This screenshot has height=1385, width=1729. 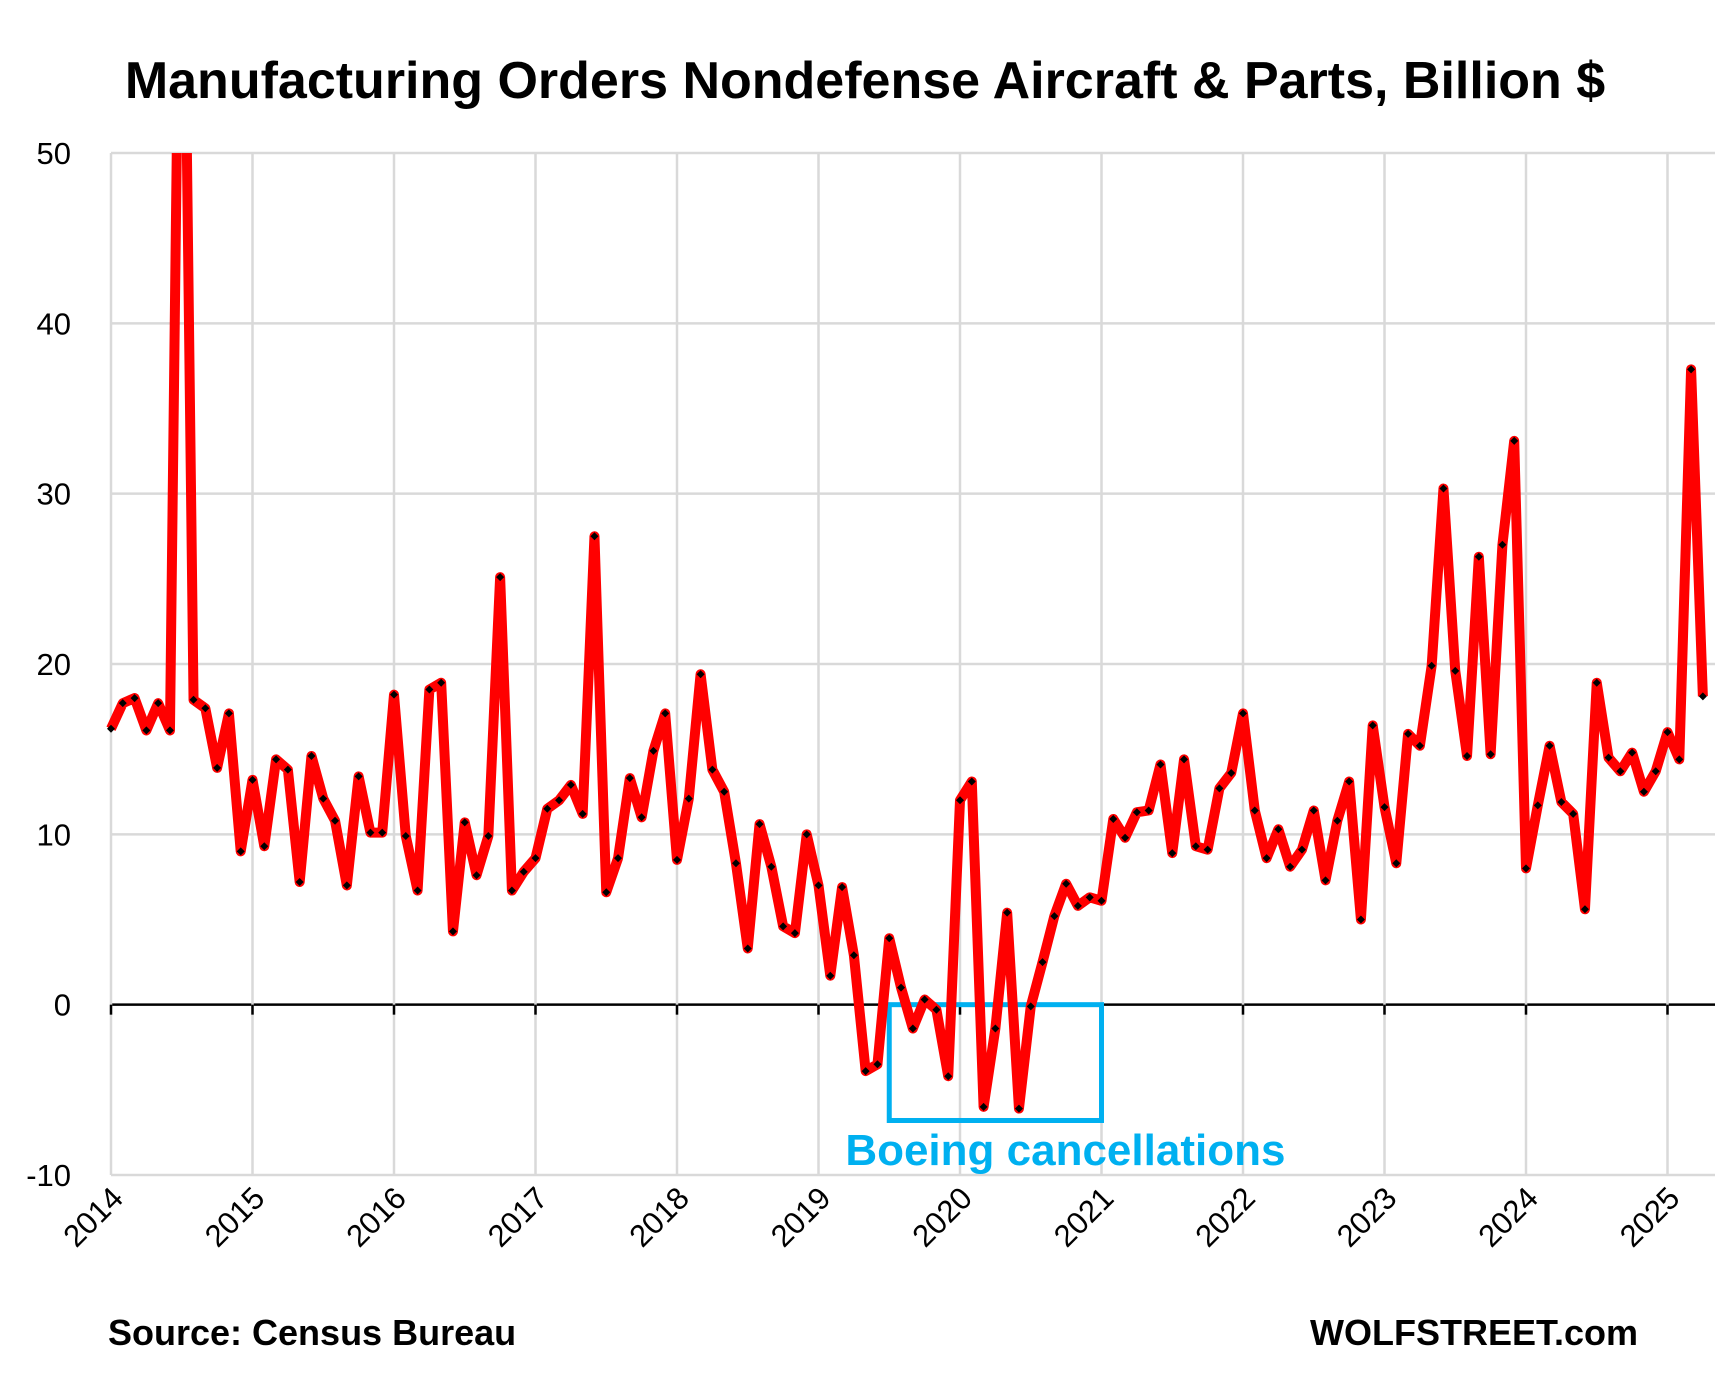 What do you see at coordinates (54, 664) in the screenshot?
I see `y-tick-label: 20` at bounding box center [54, 664].